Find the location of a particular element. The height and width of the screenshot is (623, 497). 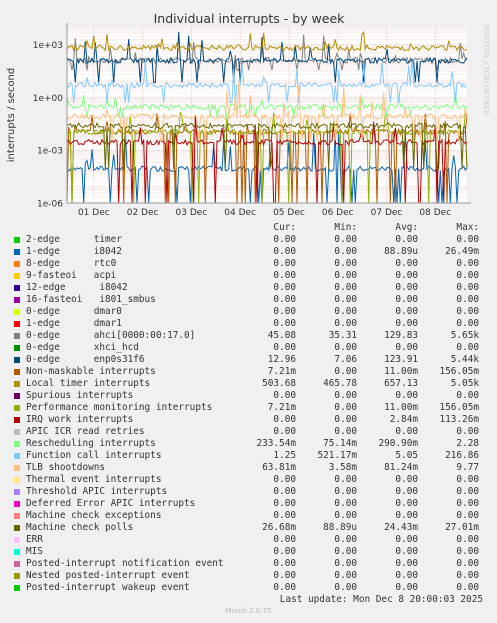

legend-avg-value: 24.43m is located at coordinates (401, 527).